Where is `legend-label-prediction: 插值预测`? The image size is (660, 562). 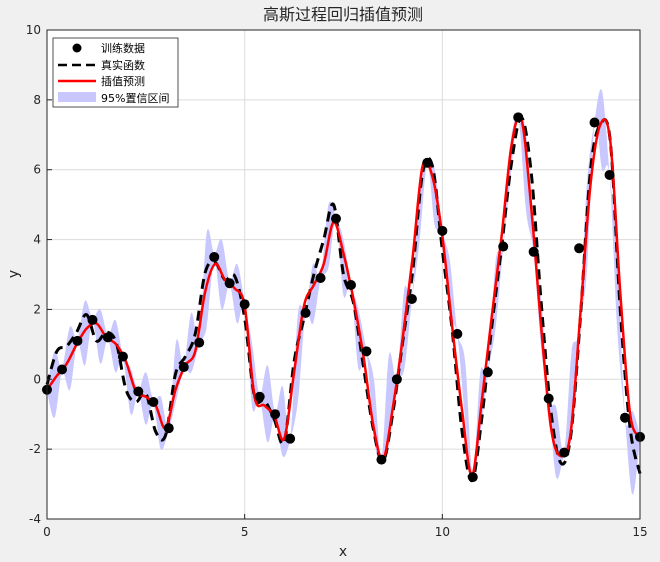
legend-label-prediction: 插值预测 is located at coordinates (123, 81).